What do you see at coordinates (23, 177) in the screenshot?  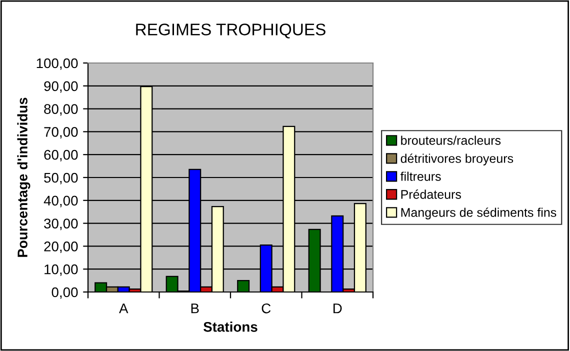 I see `y-axis-title: Pourcentage d'individus` at bounding box center [23, 177].